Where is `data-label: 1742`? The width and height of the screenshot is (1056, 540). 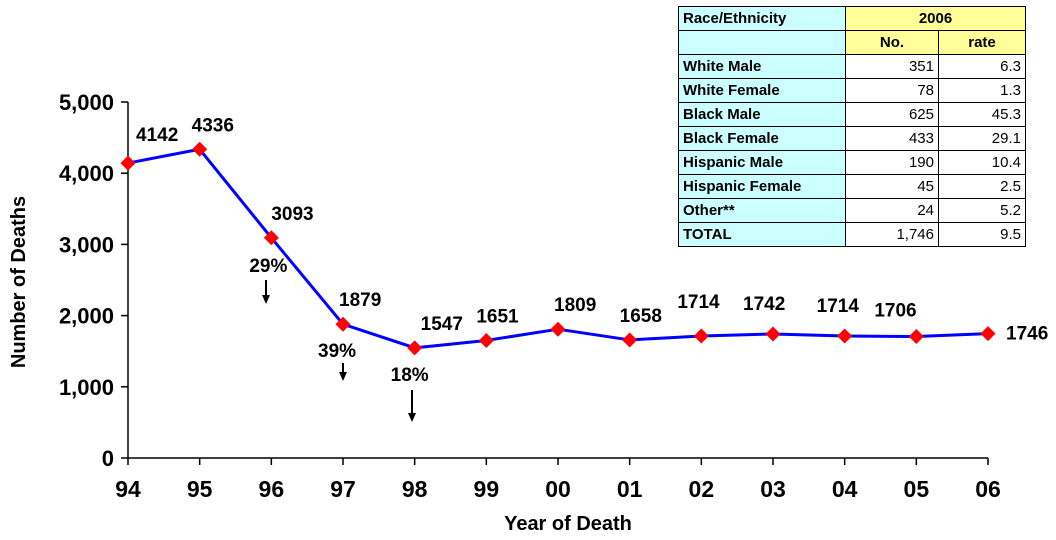 data-label: 1742 is located at coordinates (764, 304).